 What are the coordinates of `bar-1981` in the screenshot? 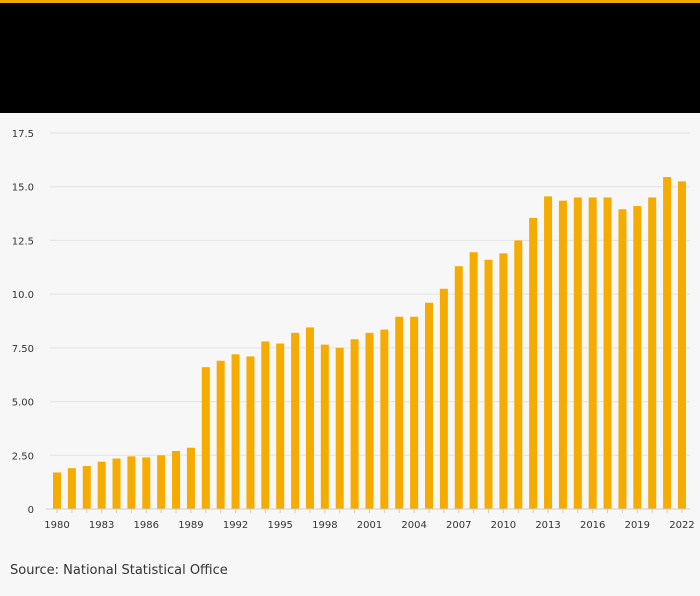 It's located at (71, 488).